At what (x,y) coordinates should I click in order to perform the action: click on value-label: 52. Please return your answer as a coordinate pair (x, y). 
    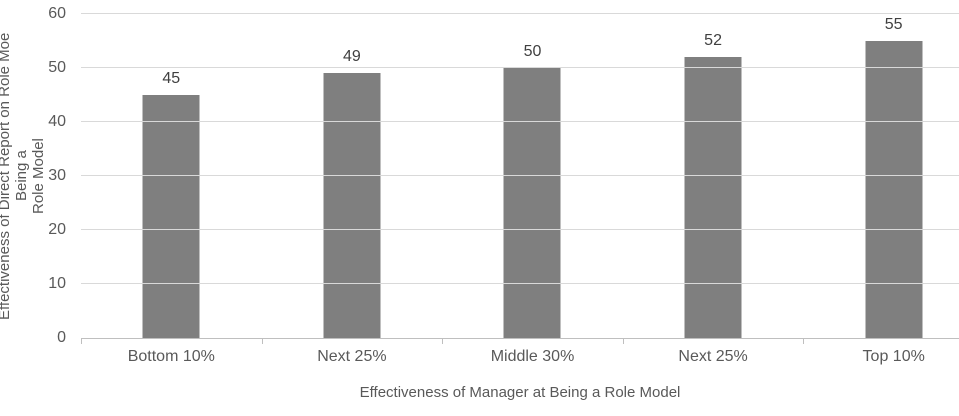
    Looking at the image, I should click on (713, 41).